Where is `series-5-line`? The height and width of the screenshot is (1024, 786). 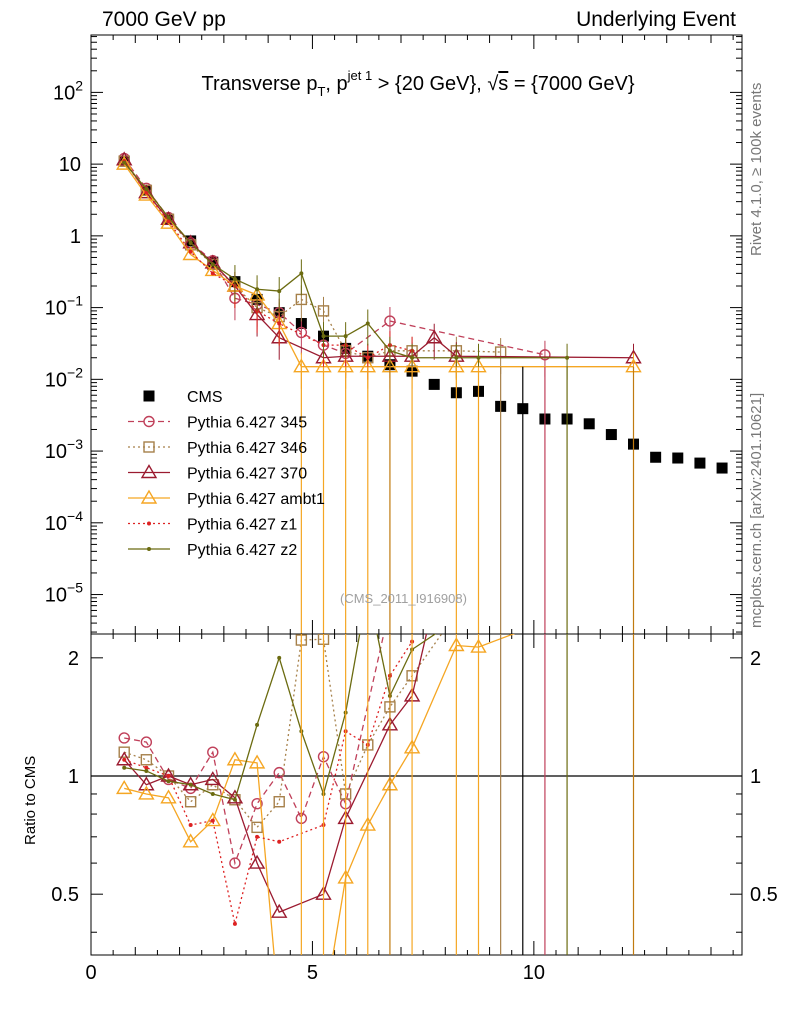
series-5-line is located at coordinates (268, 259).